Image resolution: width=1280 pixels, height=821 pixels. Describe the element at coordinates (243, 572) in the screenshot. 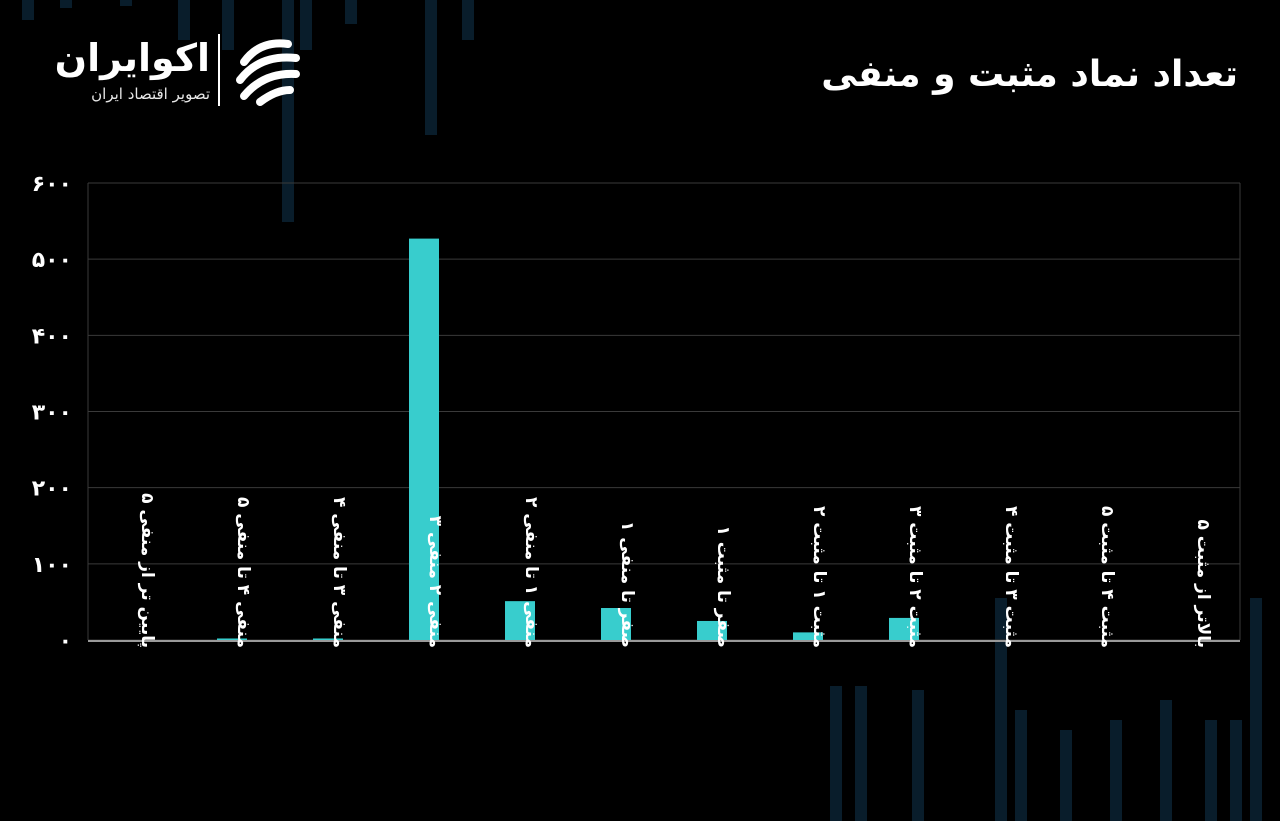

I see `x-tick-label: منفی ۴ تا منفی ۵` at that location.